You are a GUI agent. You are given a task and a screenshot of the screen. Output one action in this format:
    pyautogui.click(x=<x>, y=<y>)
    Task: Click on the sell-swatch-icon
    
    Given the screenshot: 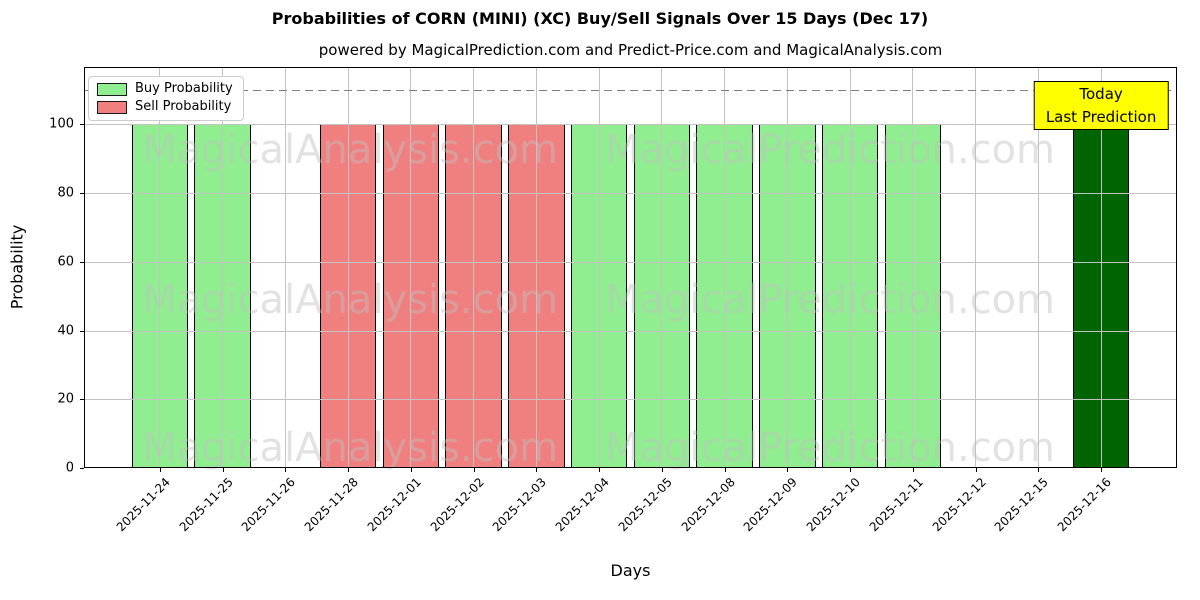 What is the action you would take?
    pyautogui.click(x=112, y=107)
    